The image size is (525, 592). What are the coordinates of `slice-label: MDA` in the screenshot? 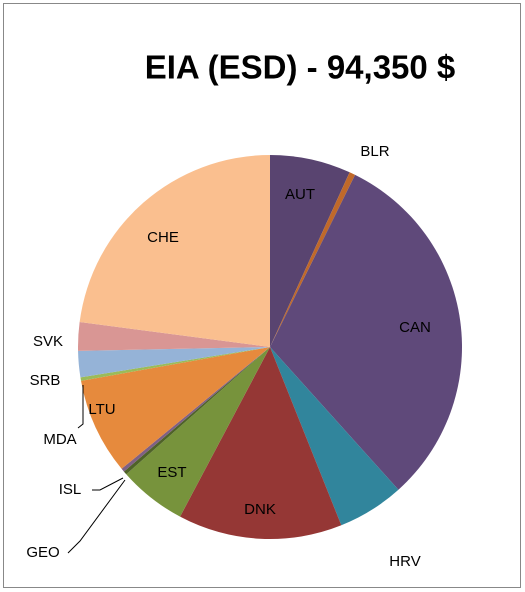 It's located at (59, 439).